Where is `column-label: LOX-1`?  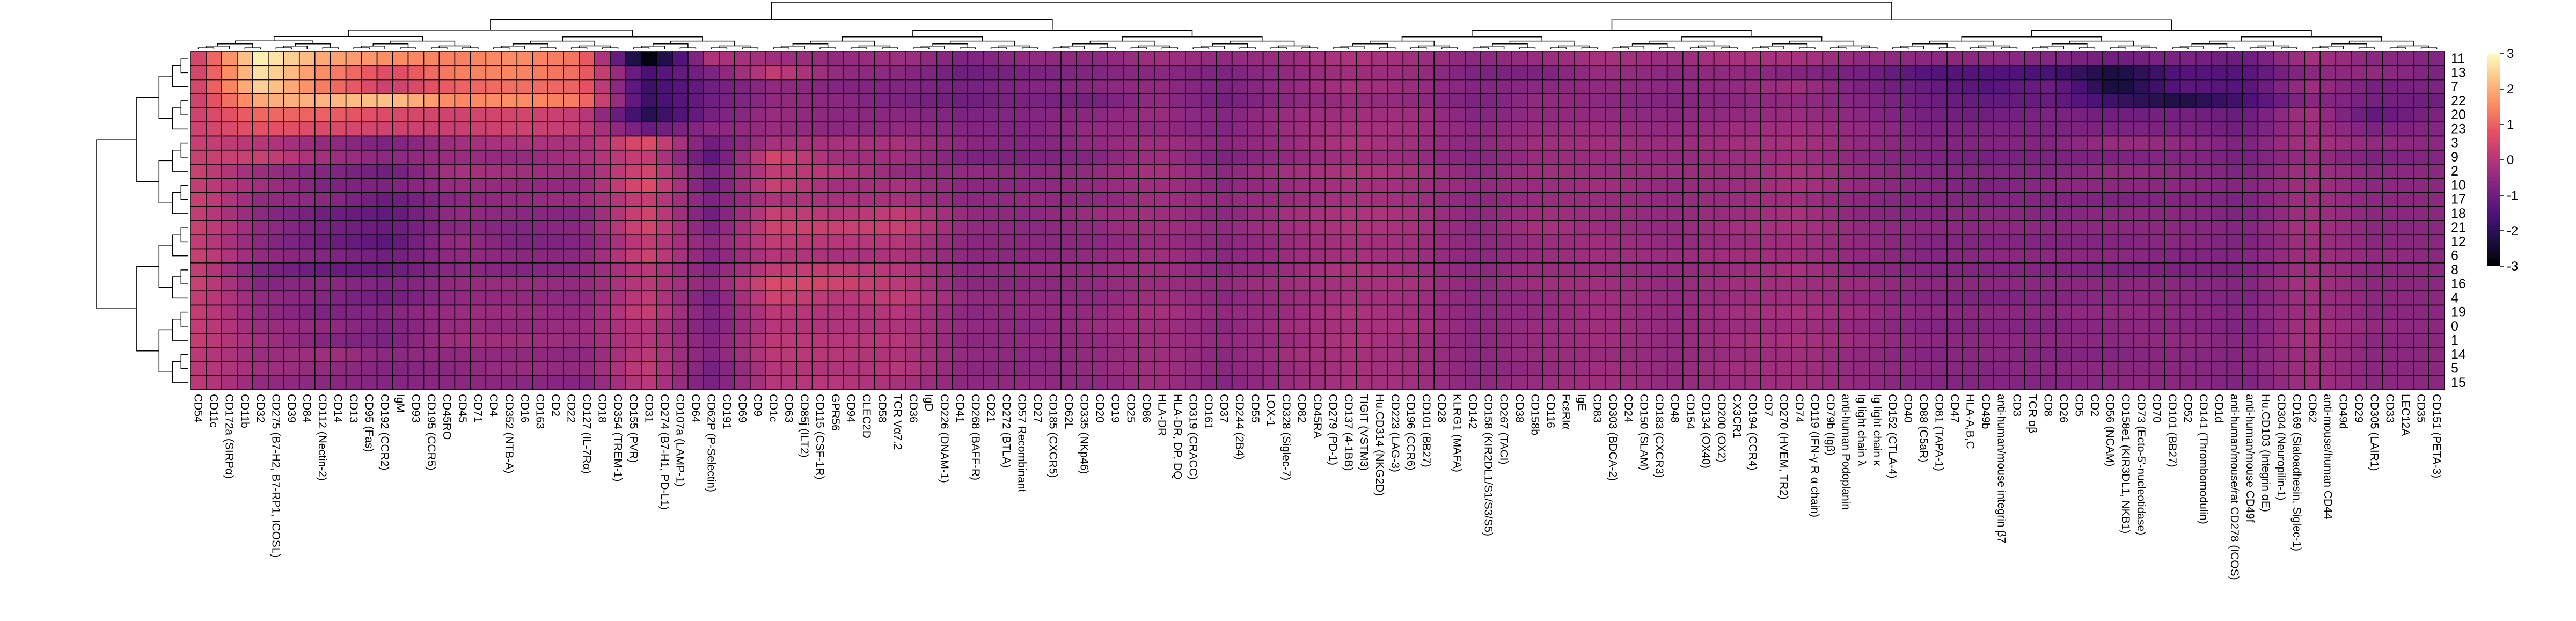 column-label: LOX-1 is located at coordinates (1270, 410).